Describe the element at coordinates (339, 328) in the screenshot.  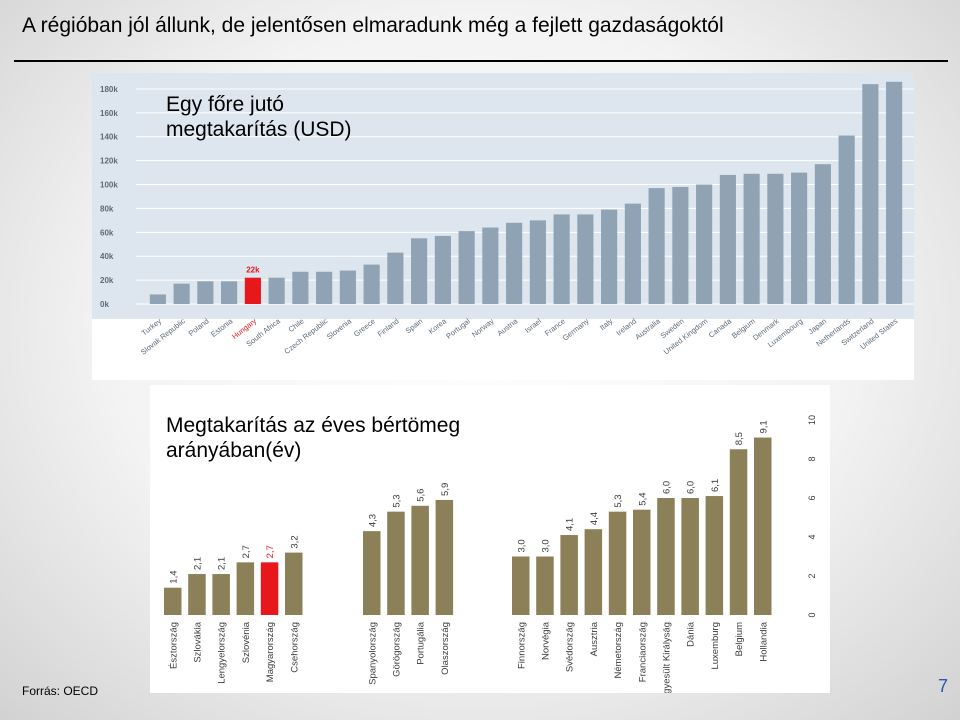
I see `chart1-x-tick: Slovenia` at that location.